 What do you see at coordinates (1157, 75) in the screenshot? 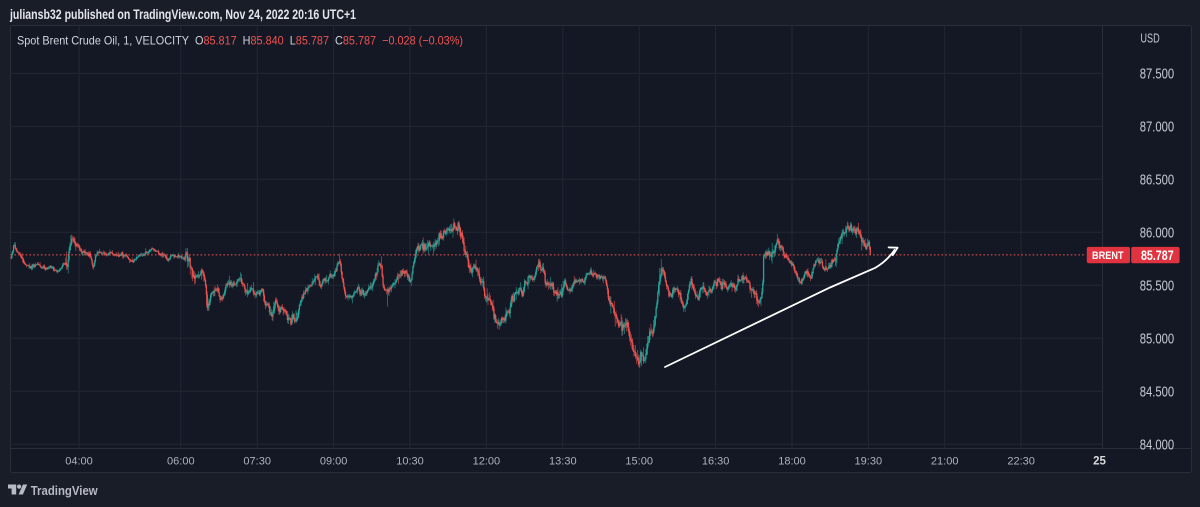
I see `svg-text: 87.500` at bounding box center [1157, 75].